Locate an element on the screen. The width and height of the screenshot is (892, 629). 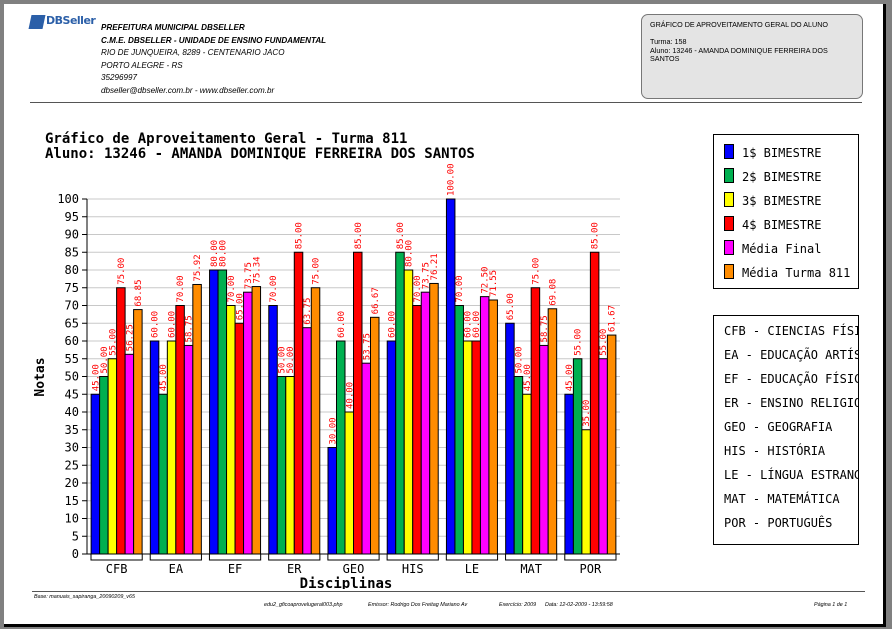
y-tick-label: 45 is located at coordinates (72, 394).